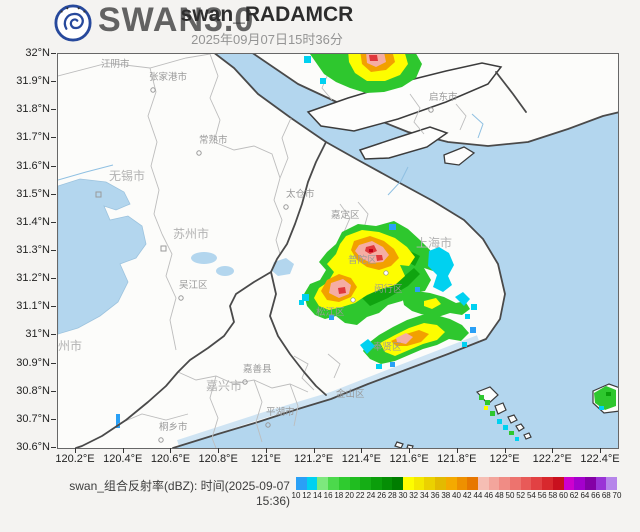  Describe the element at coordinates (435, 495) in the screenshot. I see `dbz-tick-label: 36` at that location.